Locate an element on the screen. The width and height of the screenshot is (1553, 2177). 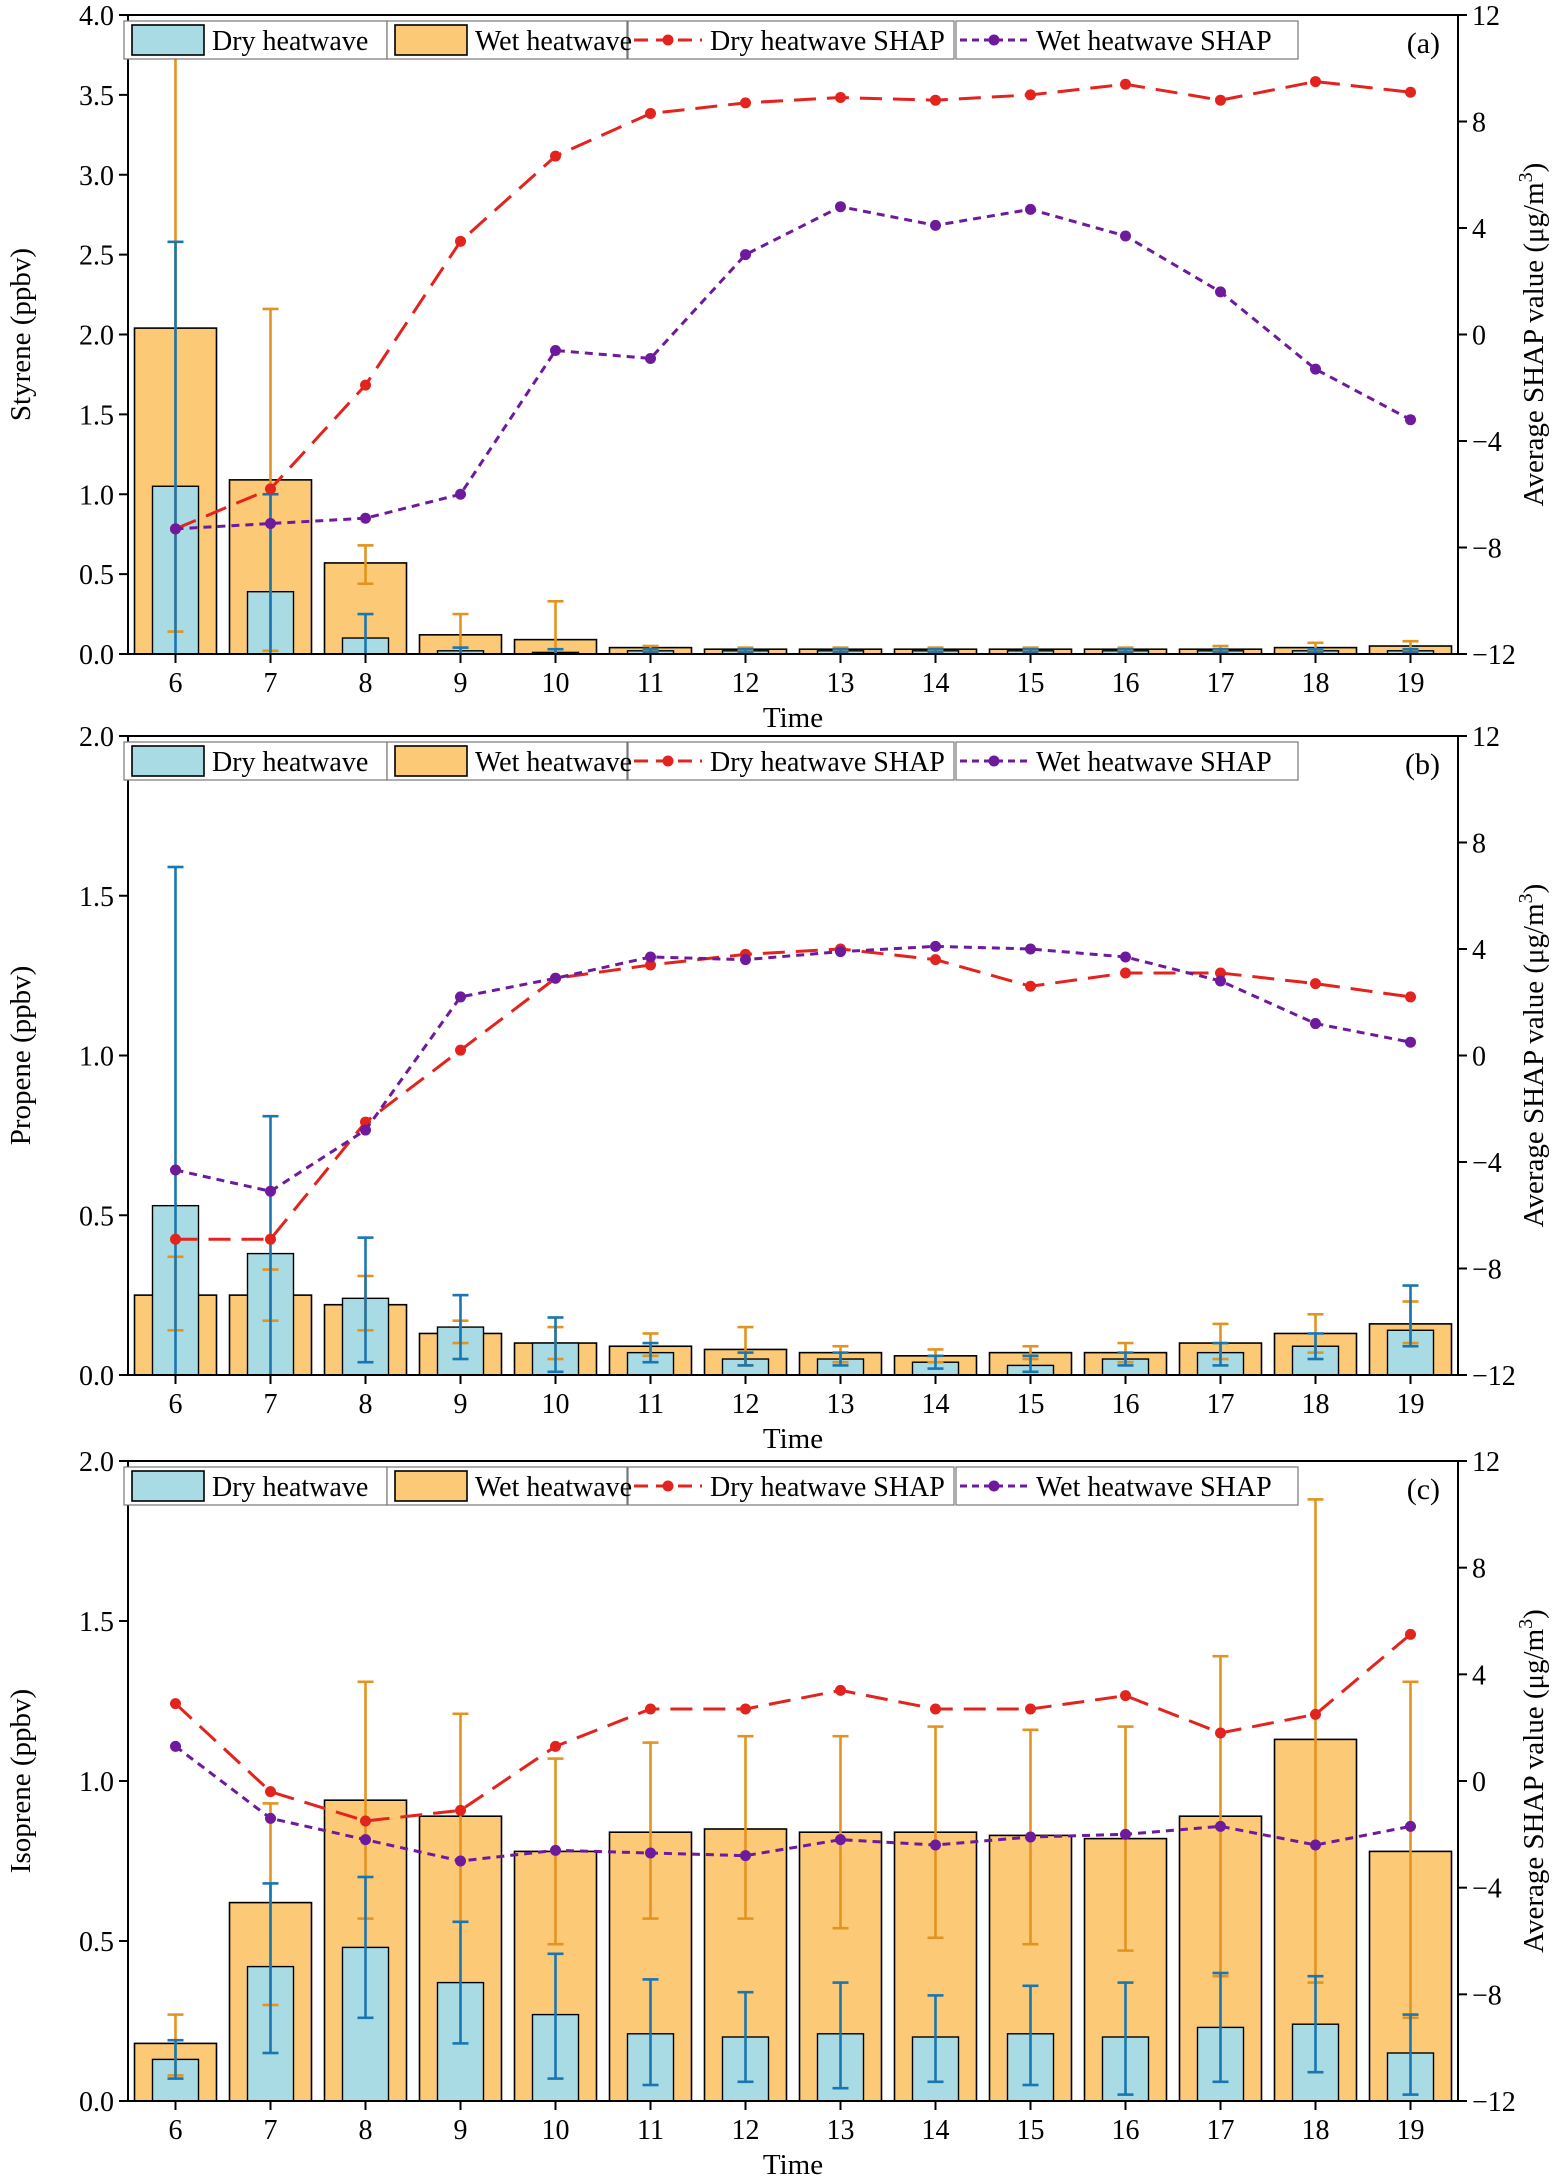
y2-tick-label: 12 is located at coordinates (1486, 16).